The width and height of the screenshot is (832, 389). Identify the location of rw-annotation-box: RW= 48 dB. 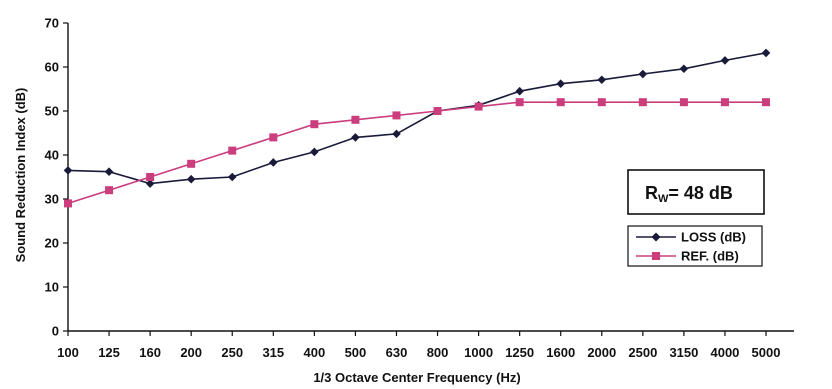
(696, 192).